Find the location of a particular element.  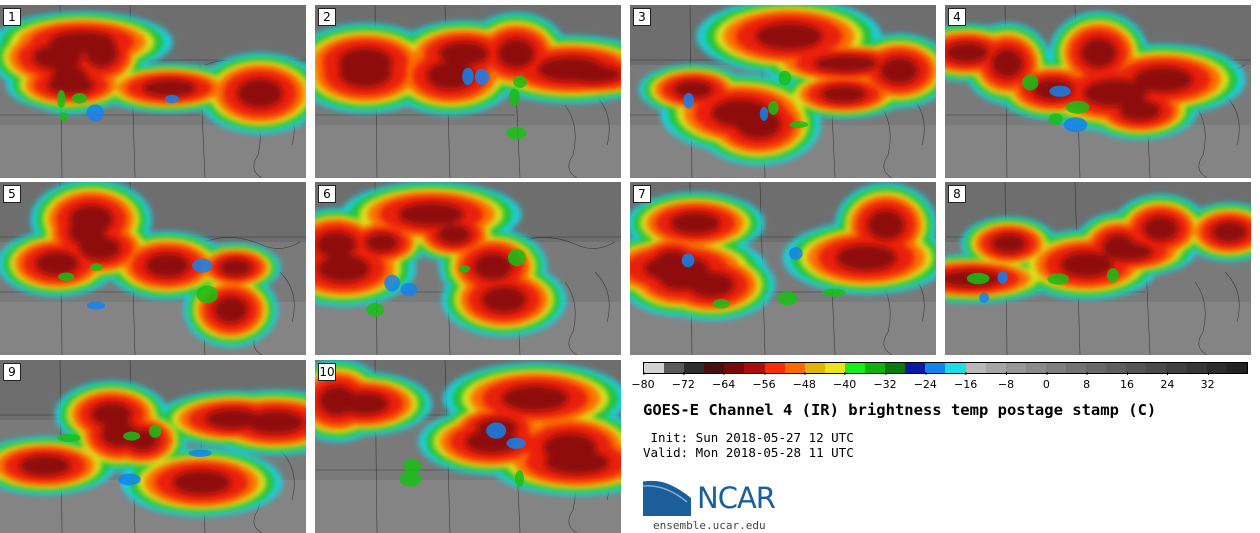

panel-number-label: 1 is located at coordinates (12, 17).